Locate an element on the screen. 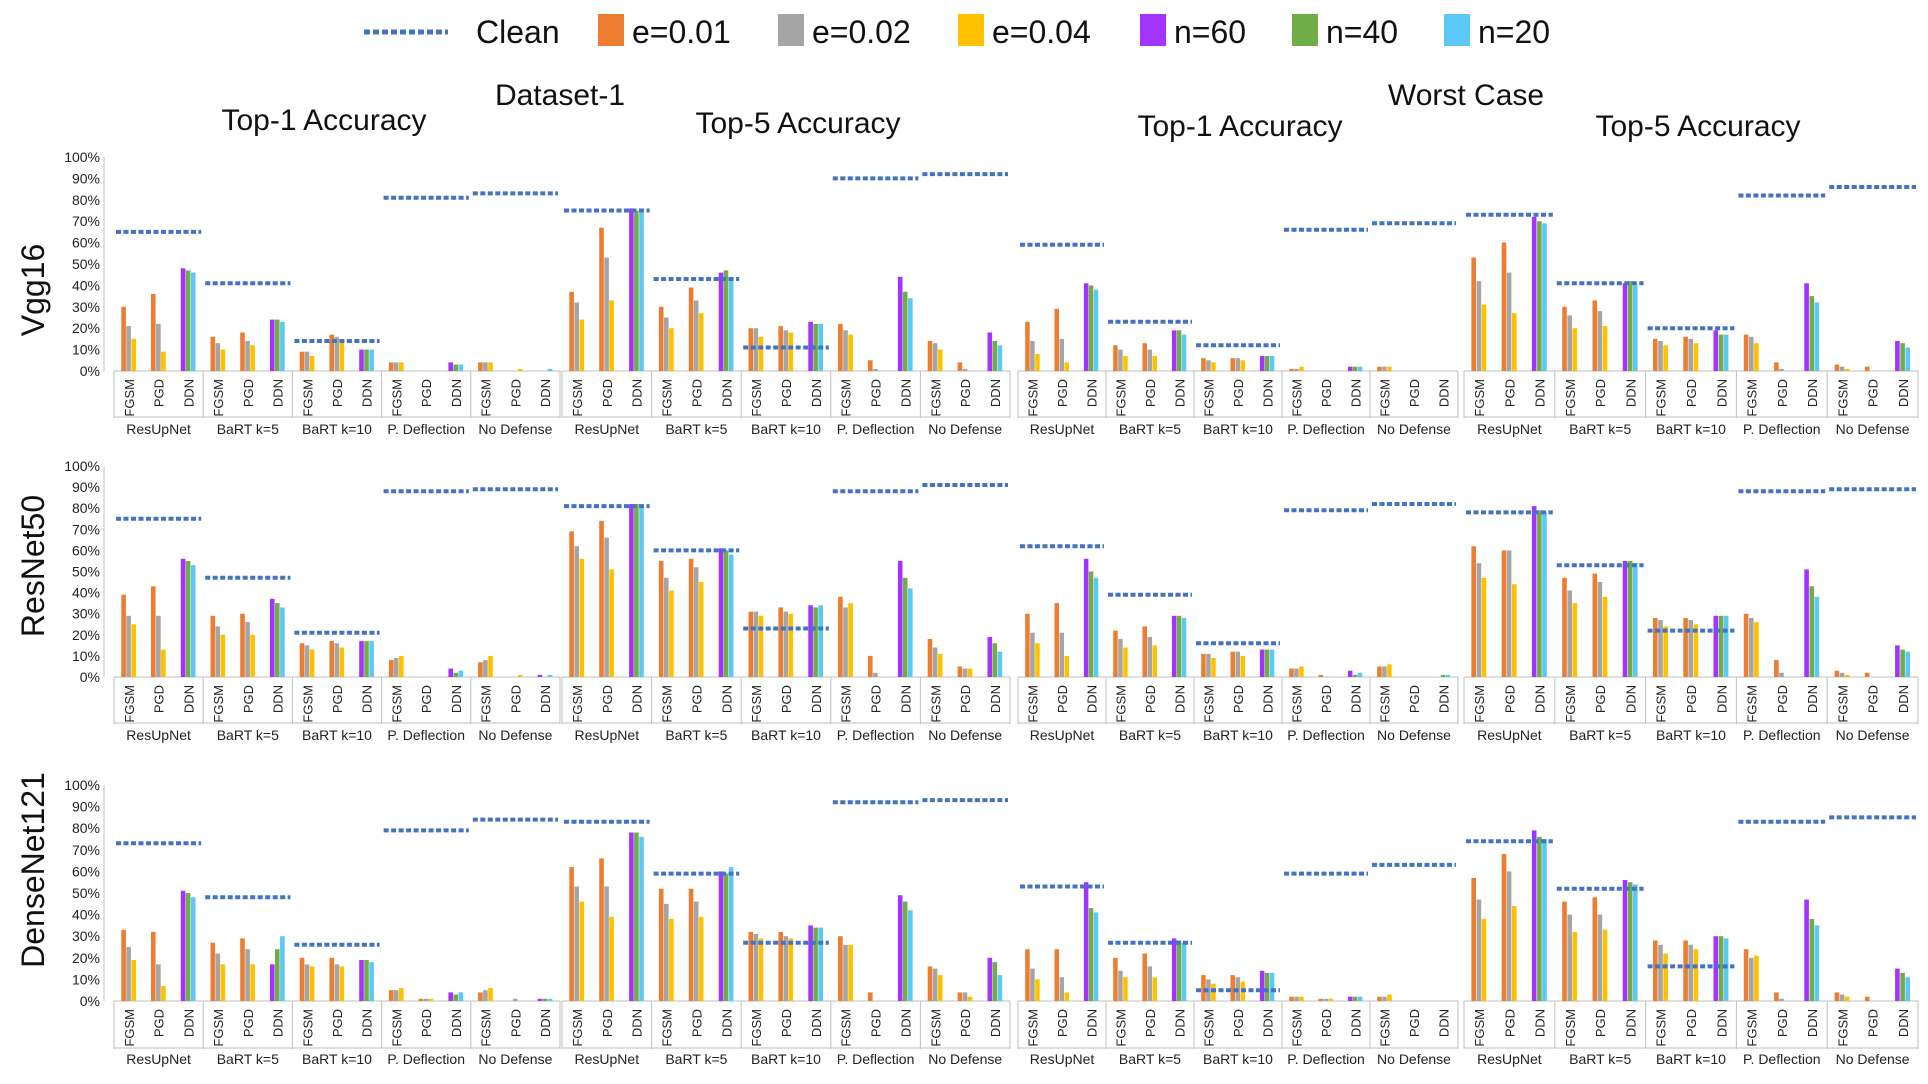 This screenshot has width=1928, height=1084. y-tick-label: 60% is located at coordinates (86, 871).